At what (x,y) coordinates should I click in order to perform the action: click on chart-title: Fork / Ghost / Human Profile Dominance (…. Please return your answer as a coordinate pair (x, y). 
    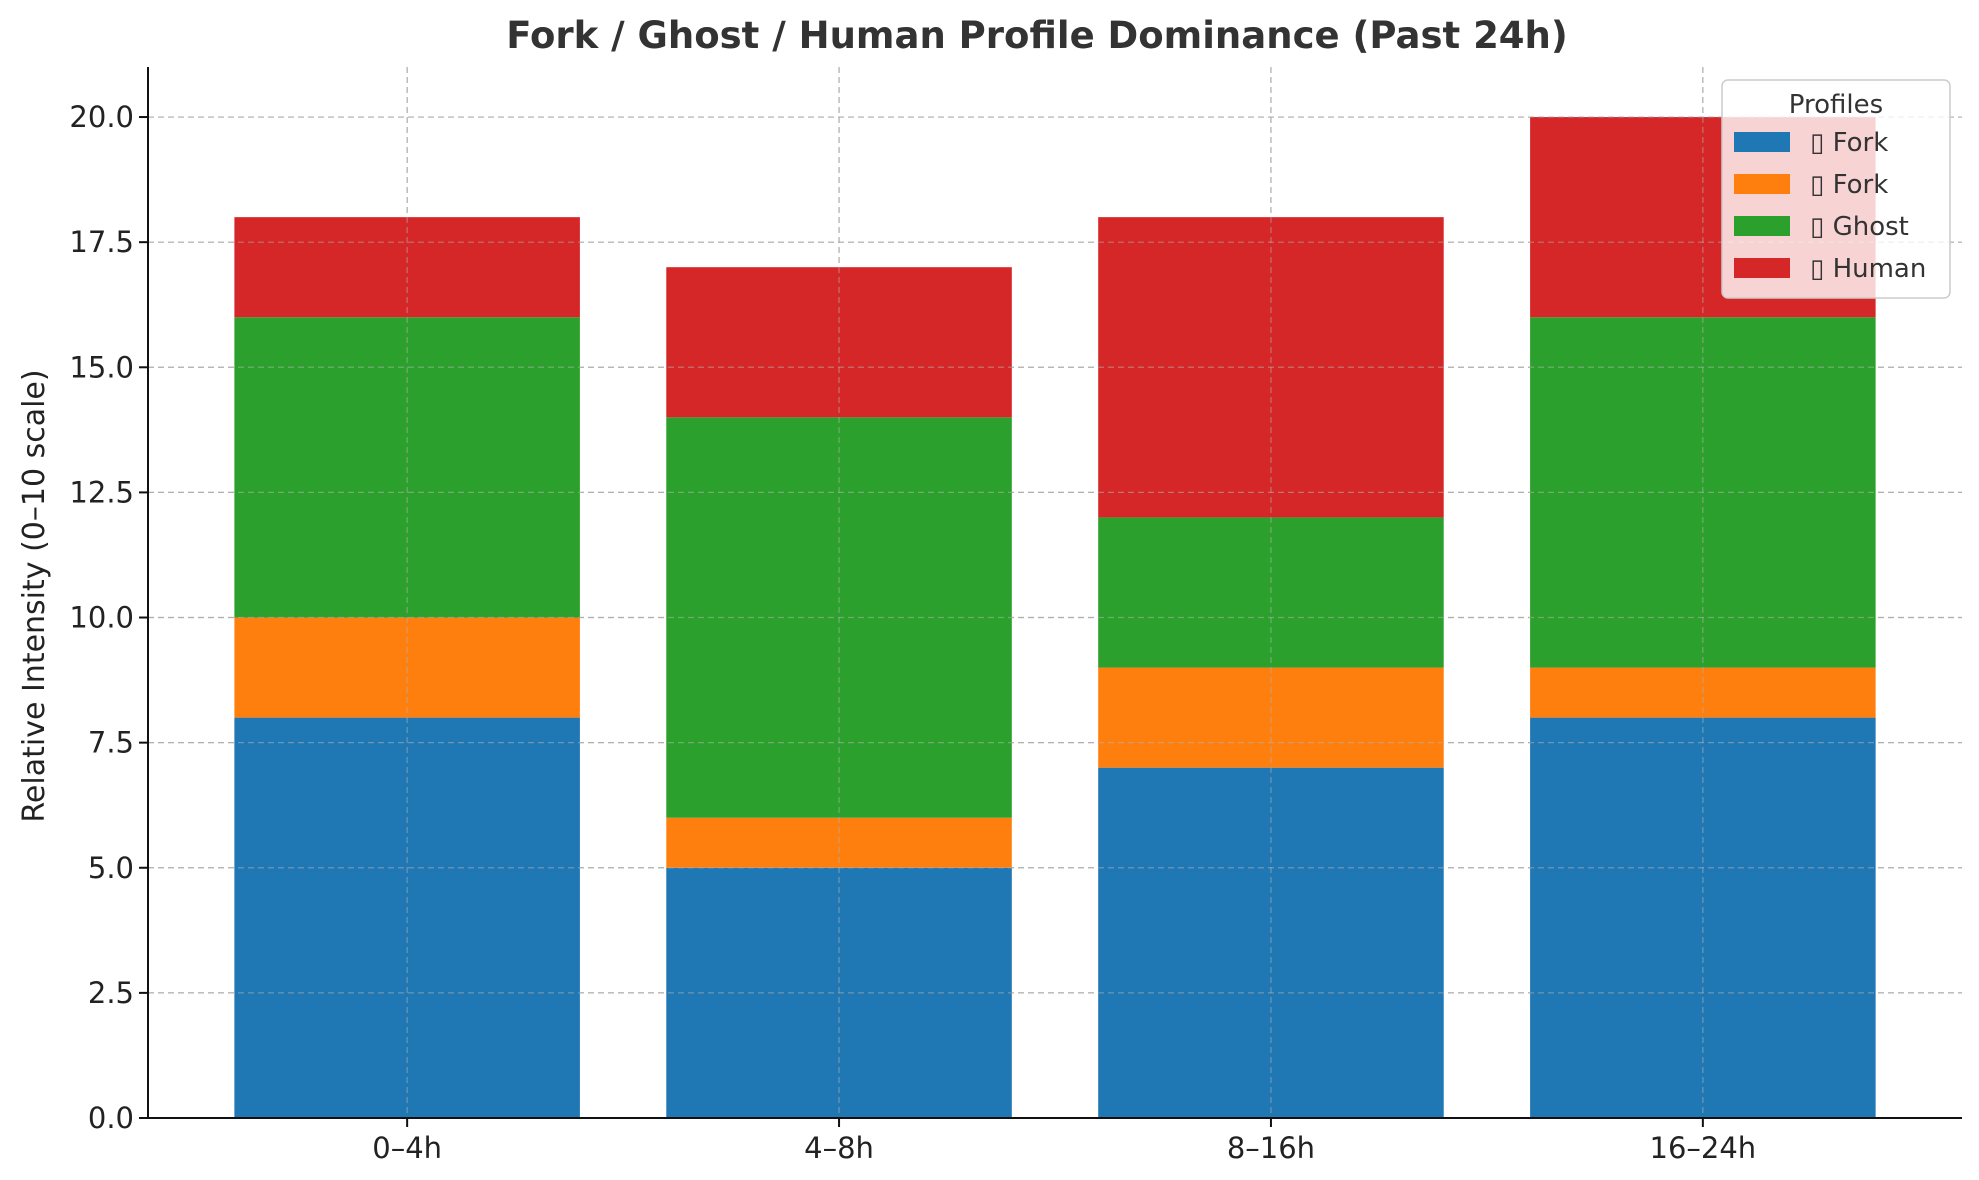
    Looking at the image, I should click on (1037, 35).